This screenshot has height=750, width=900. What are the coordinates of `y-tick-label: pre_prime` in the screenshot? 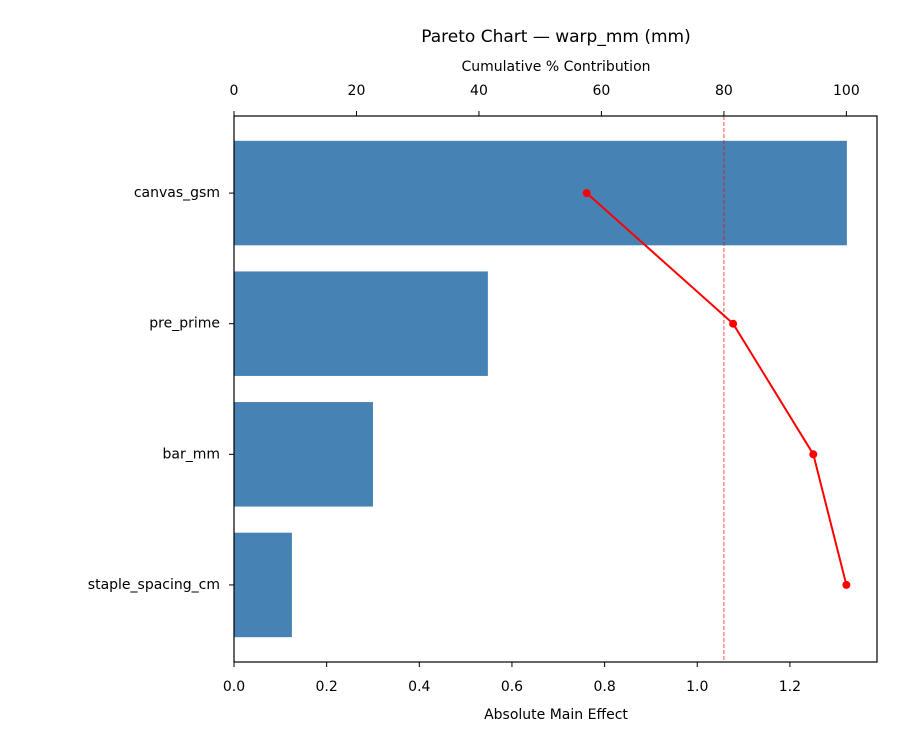 It's located at (184, 324).